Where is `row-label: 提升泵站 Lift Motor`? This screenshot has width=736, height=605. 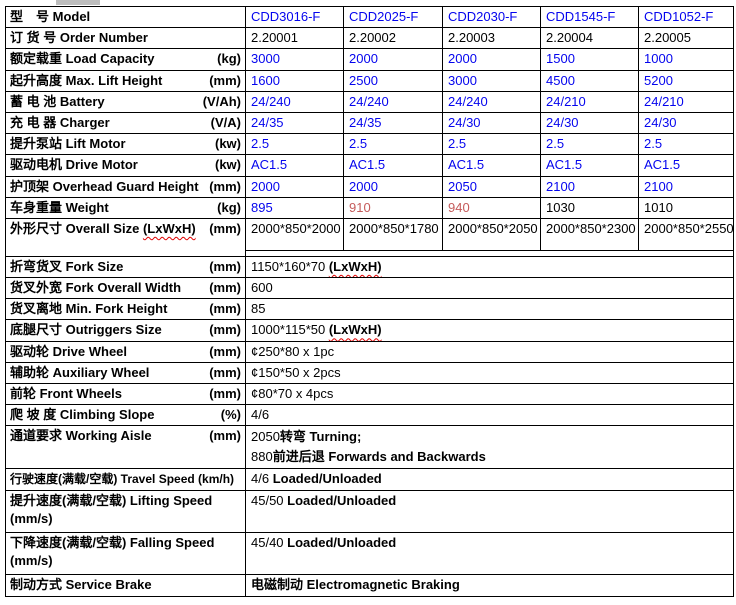 row-label: 提升泵站 Lift Motor is located at coordinates (68, 144).